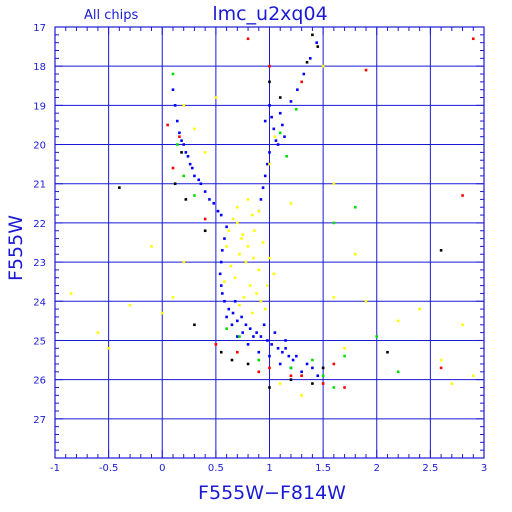 The image size is (512, 512). I want to click on y-tick-label: 18, so click(39, 67).